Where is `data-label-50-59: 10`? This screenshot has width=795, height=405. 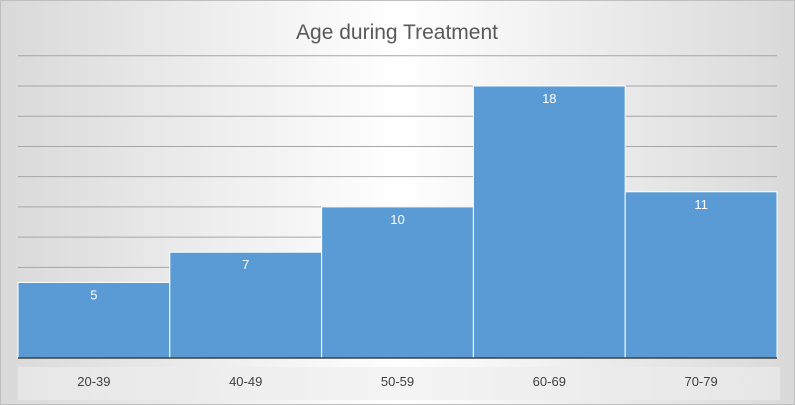 data-label-50-59: 10 is located at coordinates (397, 219).